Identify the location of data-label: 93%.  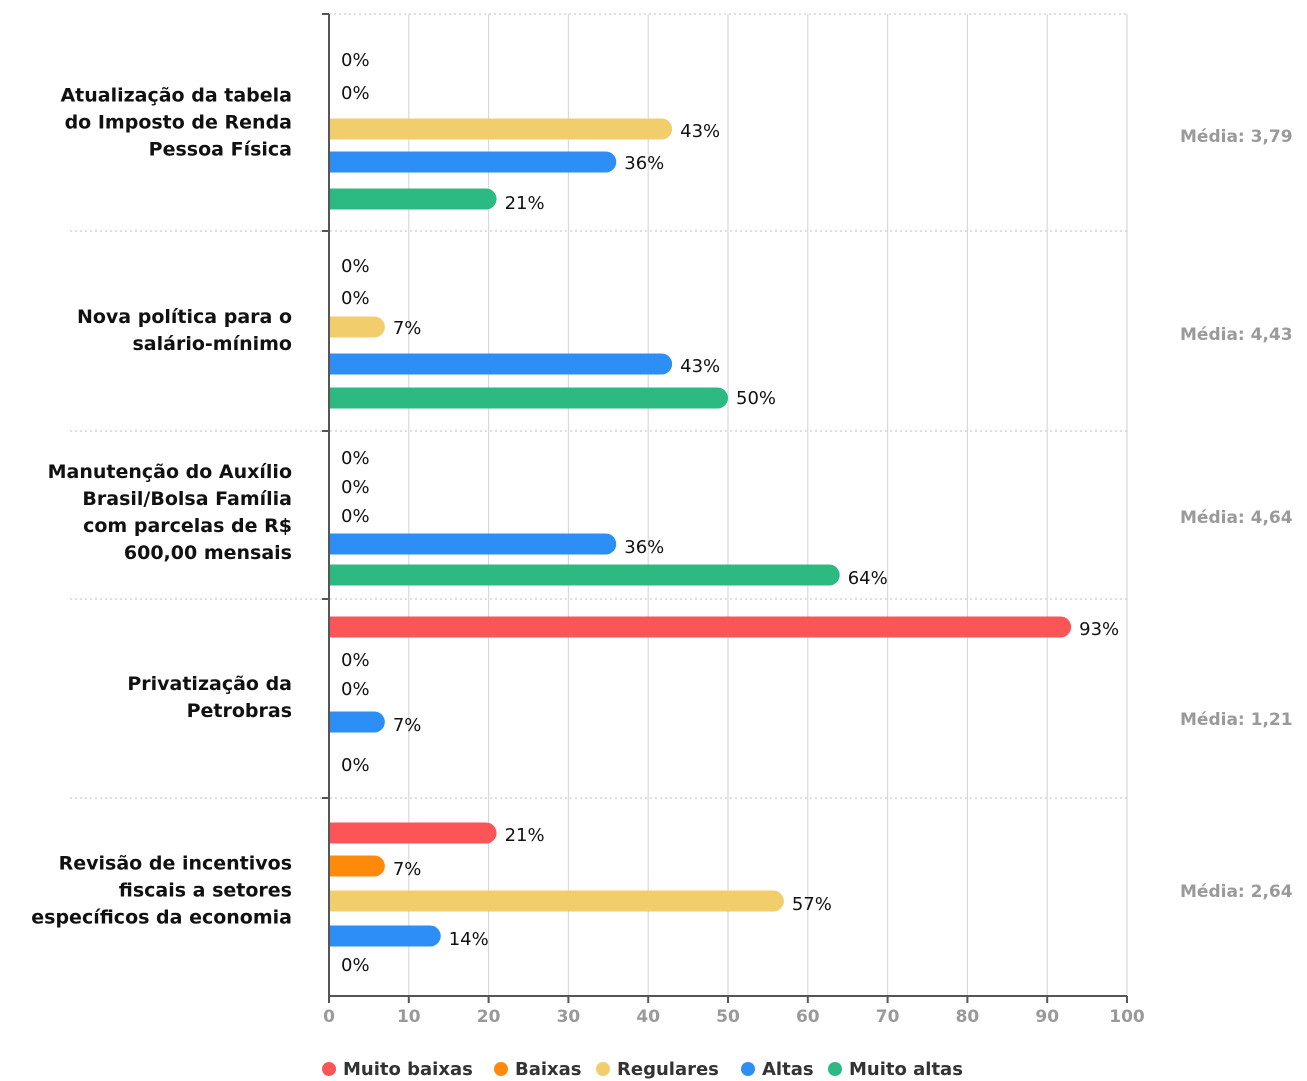
(1099, 629).